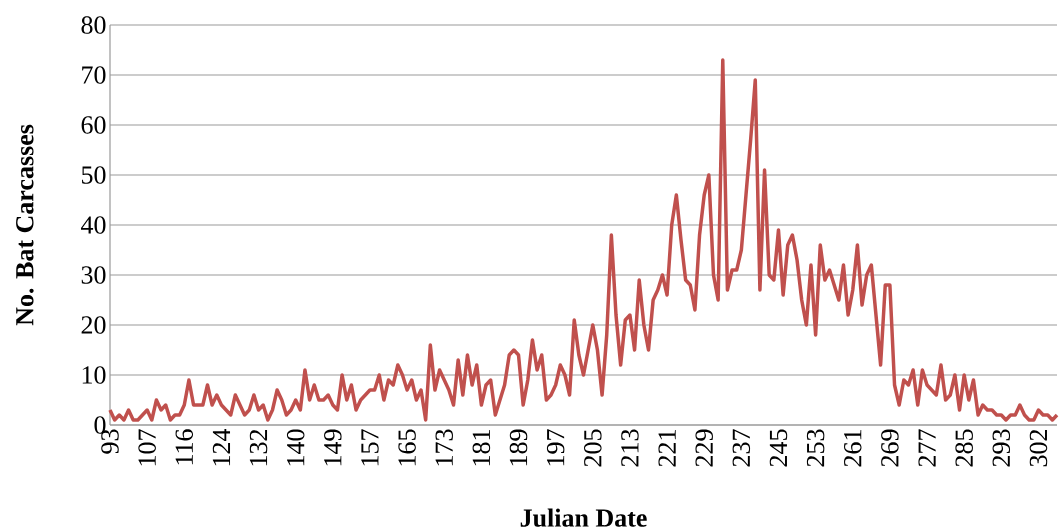 The image size is (1059, 529). Describe the element at coordinates (964, 448) in the screenshot. I see `x-tick-label: 285` at that location.